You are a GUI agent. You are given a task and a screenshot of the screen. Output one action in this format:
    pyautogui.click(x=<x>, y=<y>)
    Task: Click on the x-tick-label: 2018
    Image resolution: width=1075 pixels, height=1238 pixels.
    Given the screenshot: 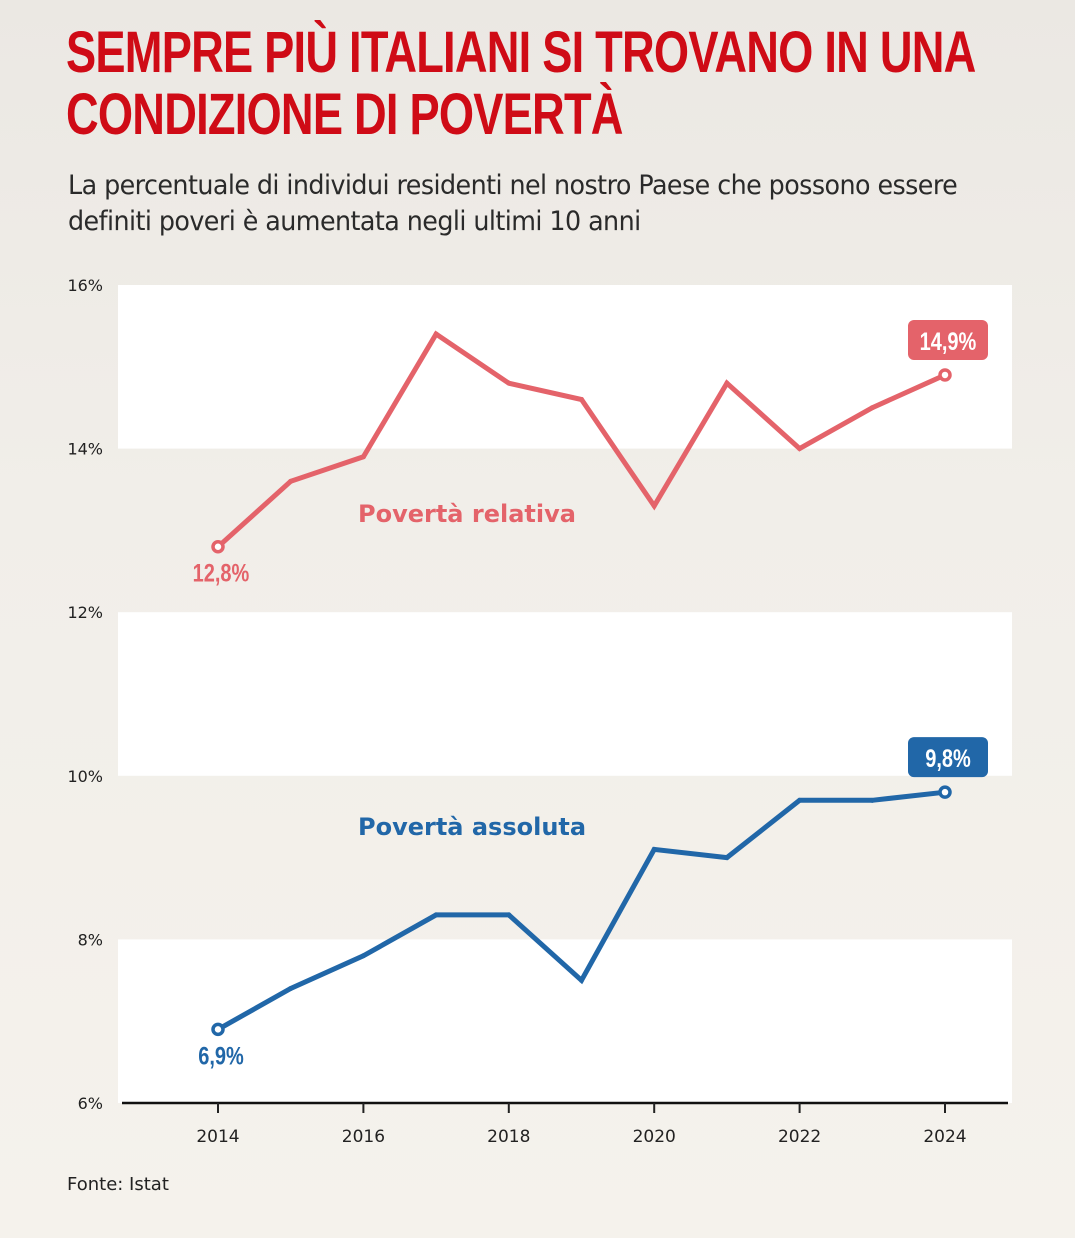 What is the action you would take?
    pyautogui.click(x=508, y=1137)
    